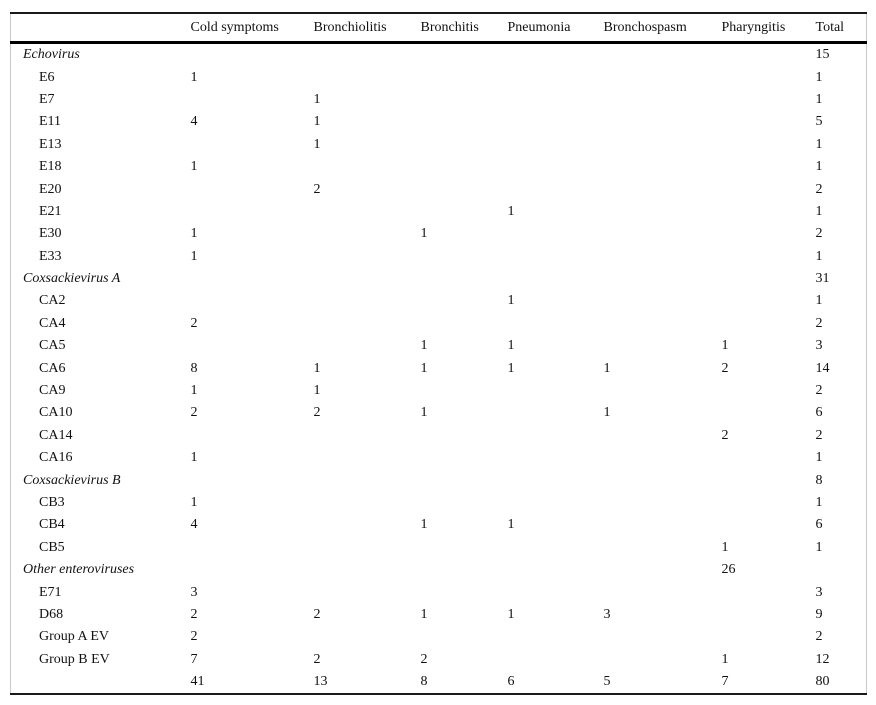 The width and height of the screenshot is (876, 705). What do you see at coordinates (72, 279) in the screenshot?
I see `row-label: Coxsackievirus A` at bounding box center [72, 279].